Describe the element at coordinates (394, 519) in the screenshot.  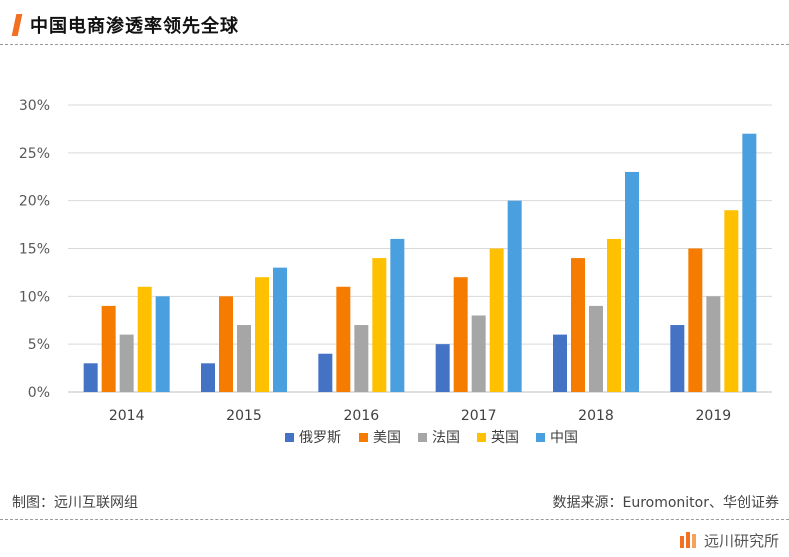
I see `footer-divider` at that location.